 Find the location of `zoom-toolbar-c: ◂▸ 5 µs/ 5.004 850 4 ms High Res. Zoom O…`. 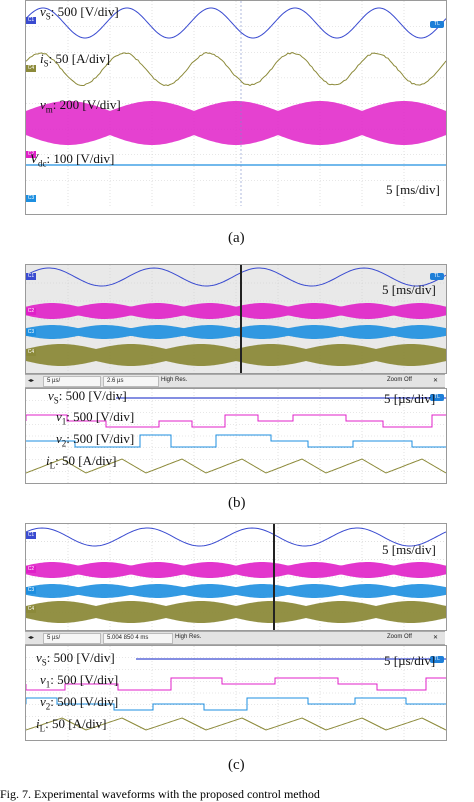

zoom-toolbar-c: ◂▸ 5 µs/ 5.004 850 4 ms High Res. Zoom O… is located at coordinates (235, 638).